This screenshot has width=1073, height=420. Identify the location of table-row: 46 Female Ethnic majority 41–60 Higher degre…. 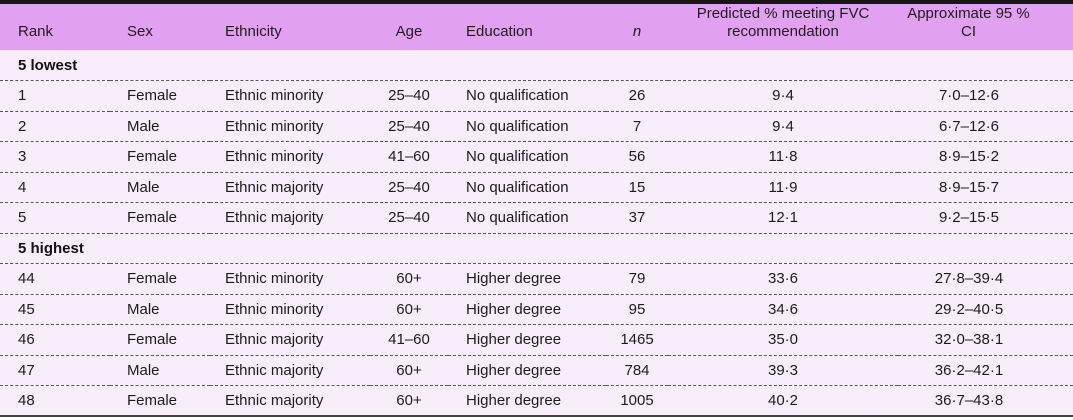
(536, 340).